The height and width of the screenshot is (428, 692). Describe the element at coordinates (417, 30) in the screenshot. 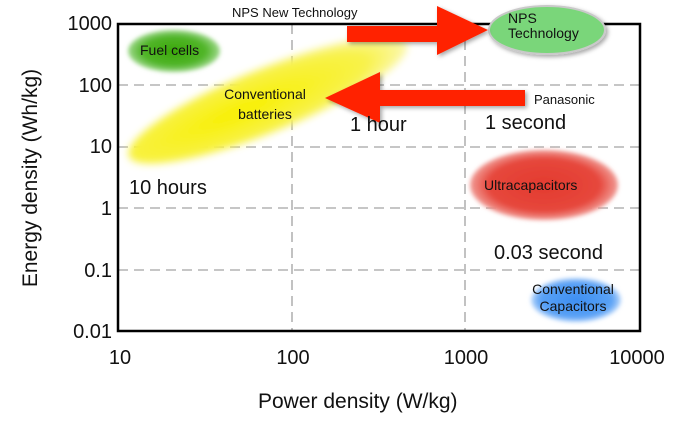

I see `arrow-nps-new` at that location.